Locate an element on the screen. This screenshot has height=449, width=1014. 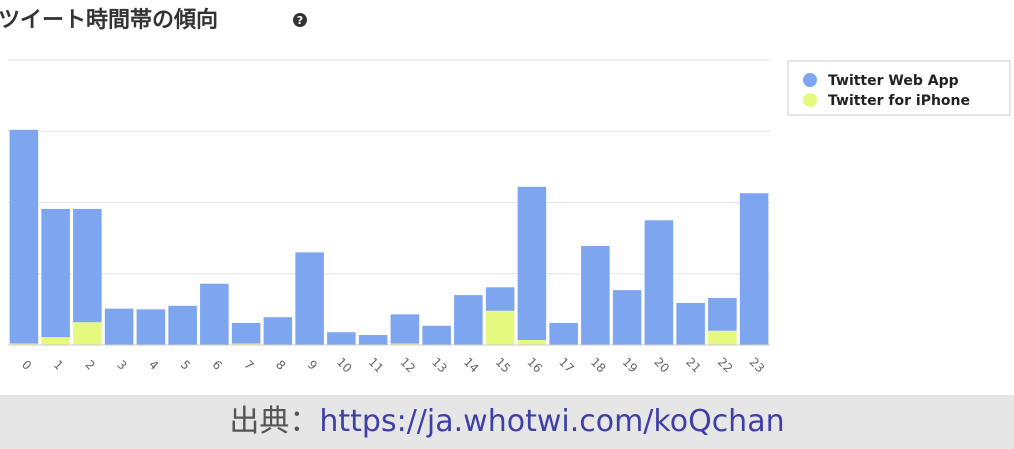
x-tick-label: 16 is located at coordinates (534, 365).